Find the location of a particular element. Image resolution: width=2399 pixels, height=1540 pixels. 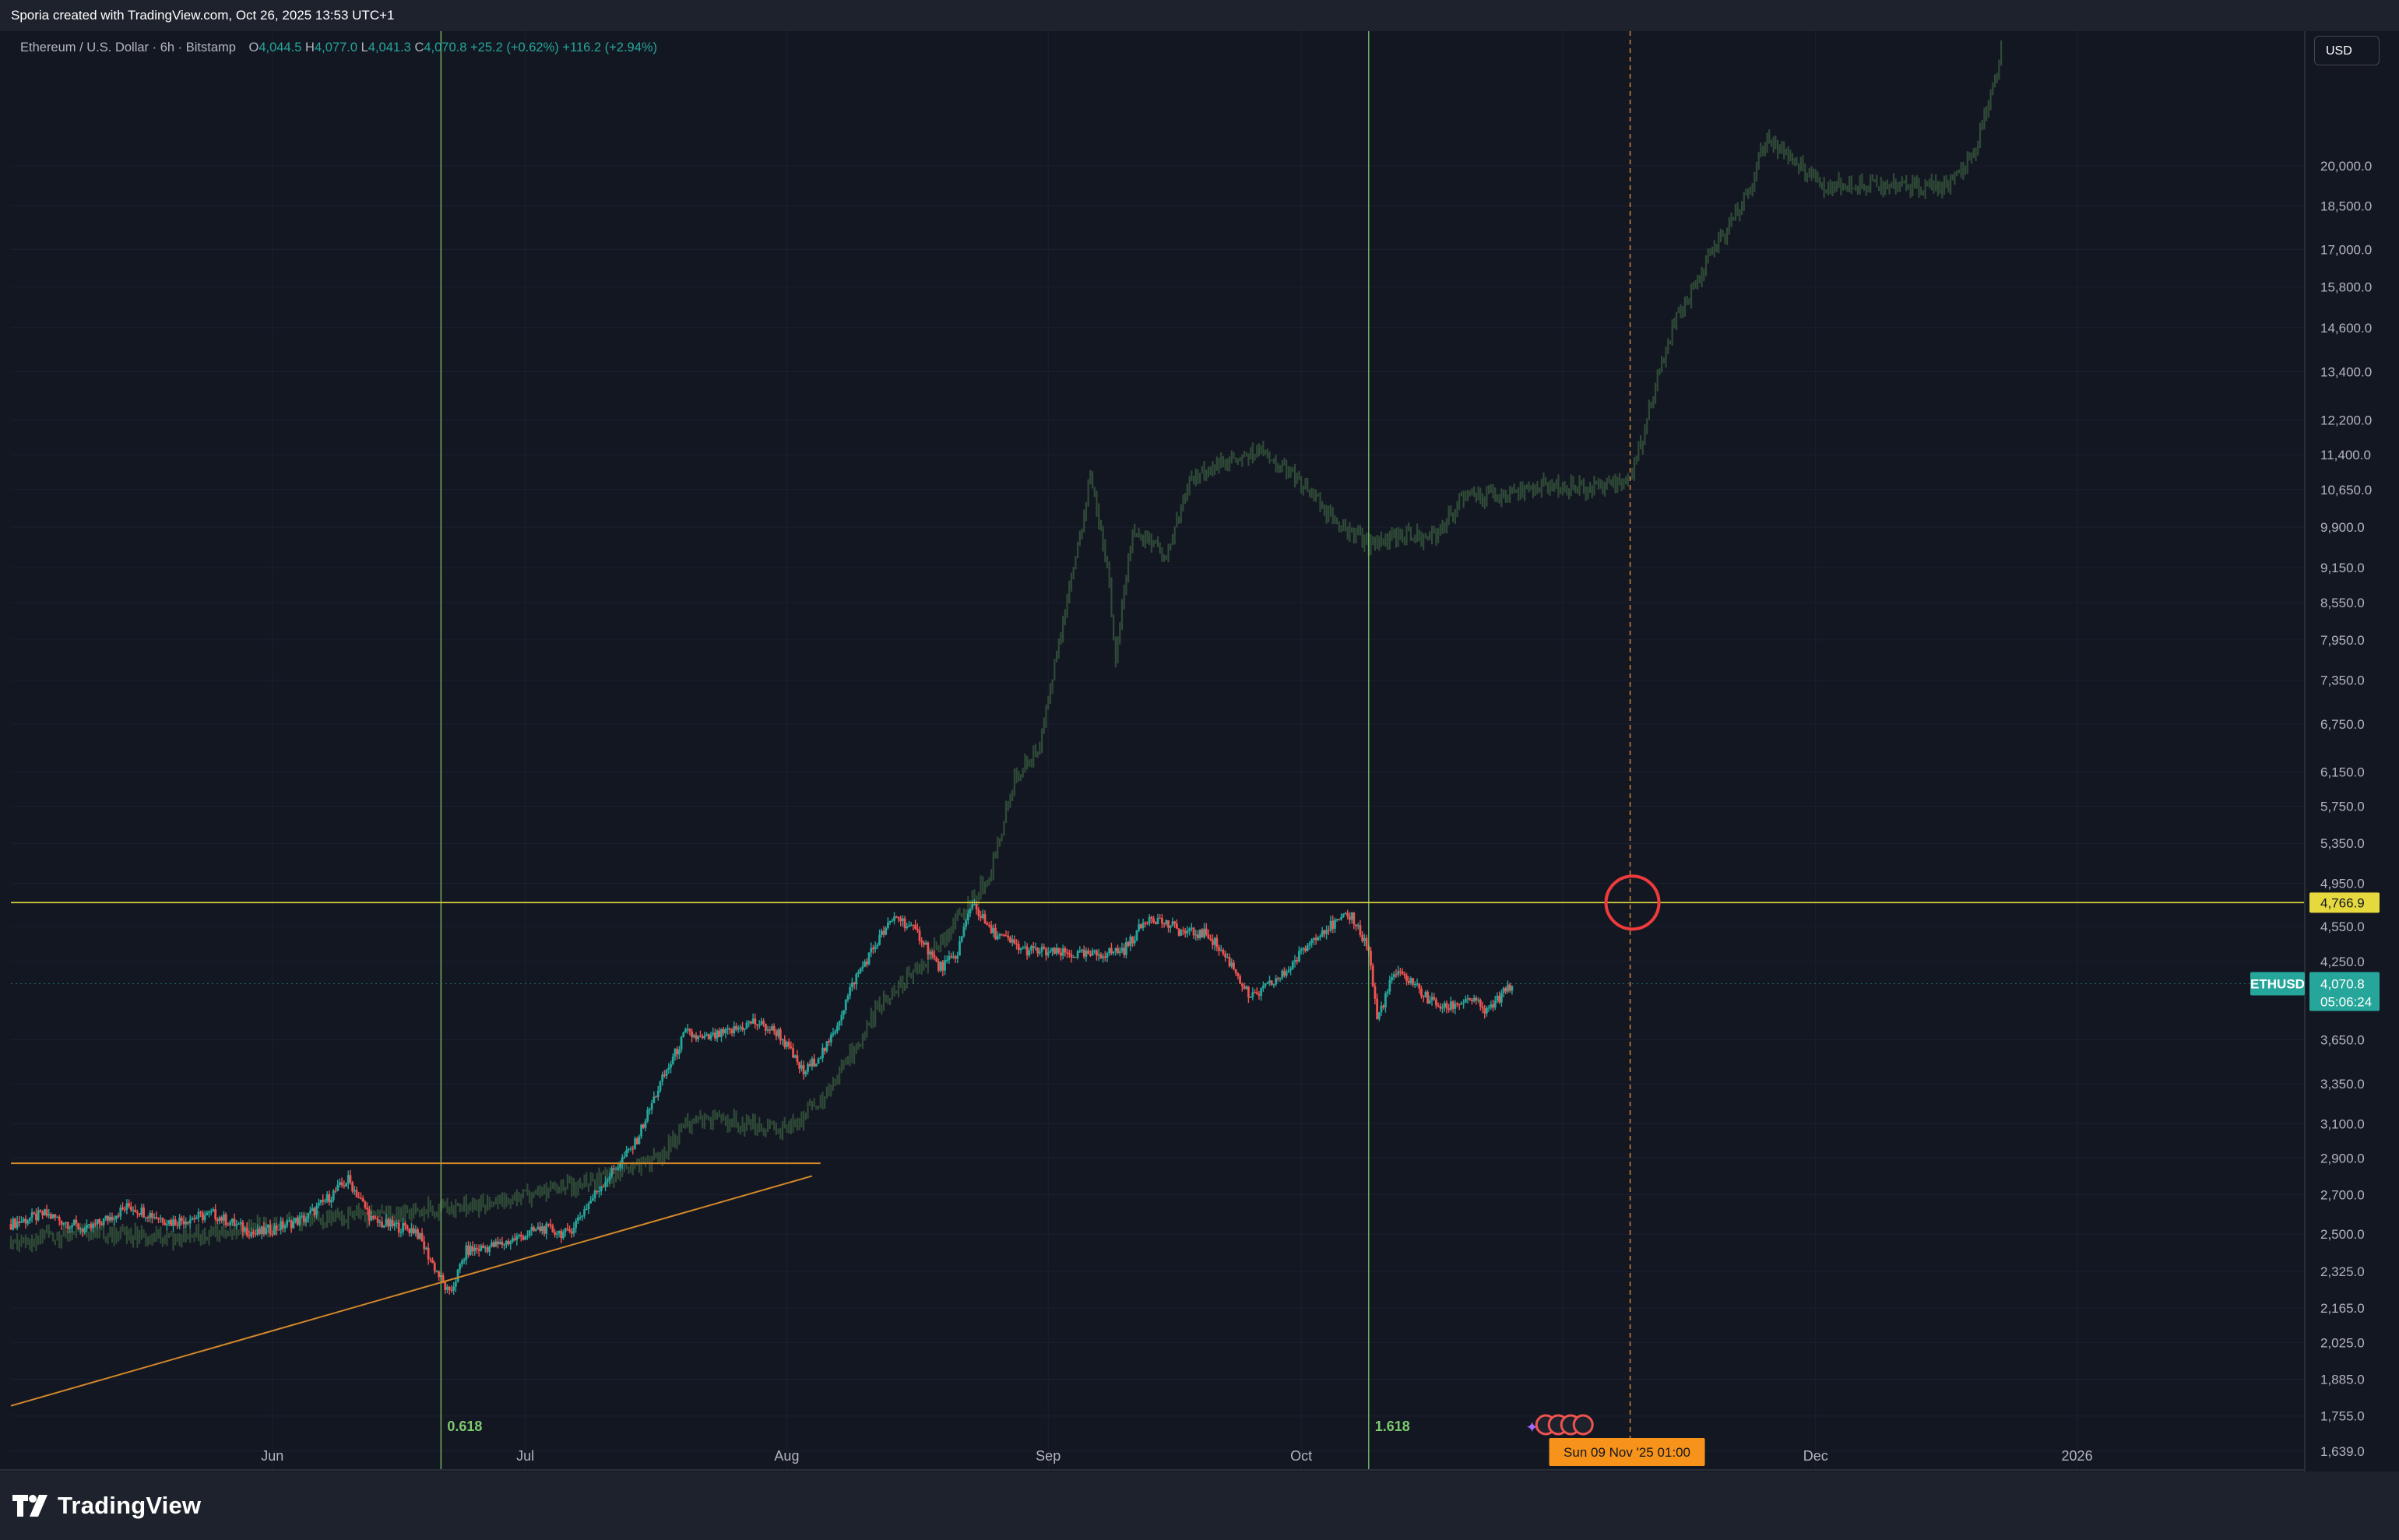

tradingview-logo-icon is located at coordinates (29, 1506).